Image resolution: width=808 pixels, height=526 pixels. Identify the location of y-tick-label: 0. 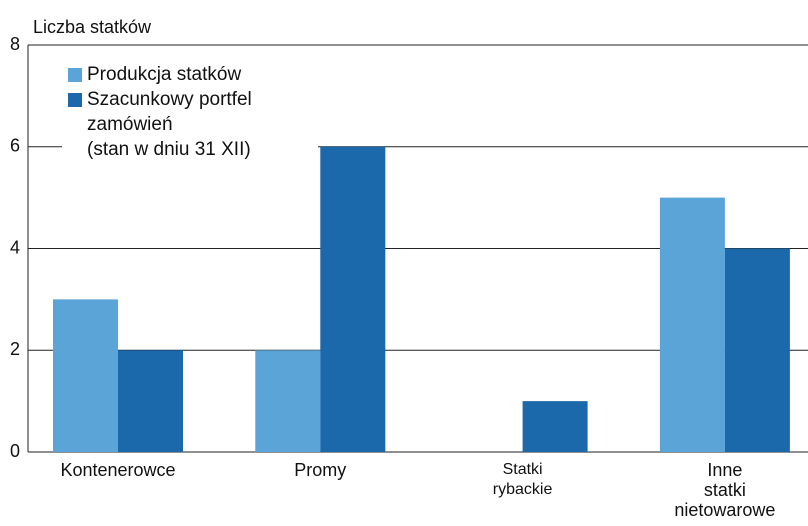
(15, 451).